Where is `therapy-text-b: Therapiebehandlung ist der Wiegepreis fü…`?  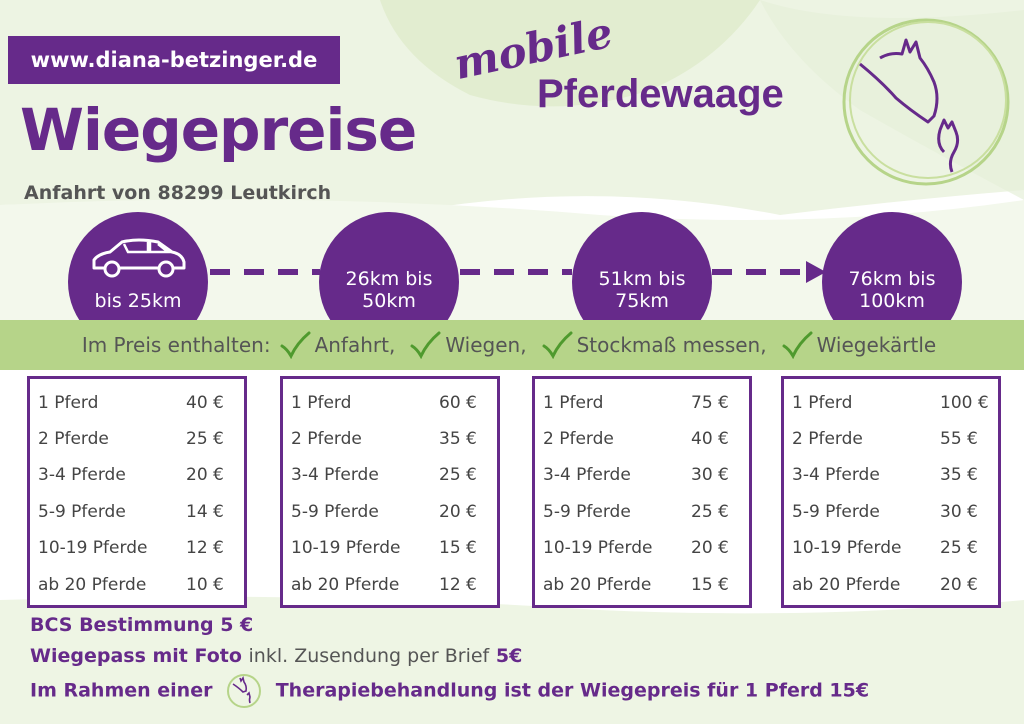 therapy-text-b: Therapiebehandlung ist der Wiegepreis fü… is located at coordinates (572, 690).